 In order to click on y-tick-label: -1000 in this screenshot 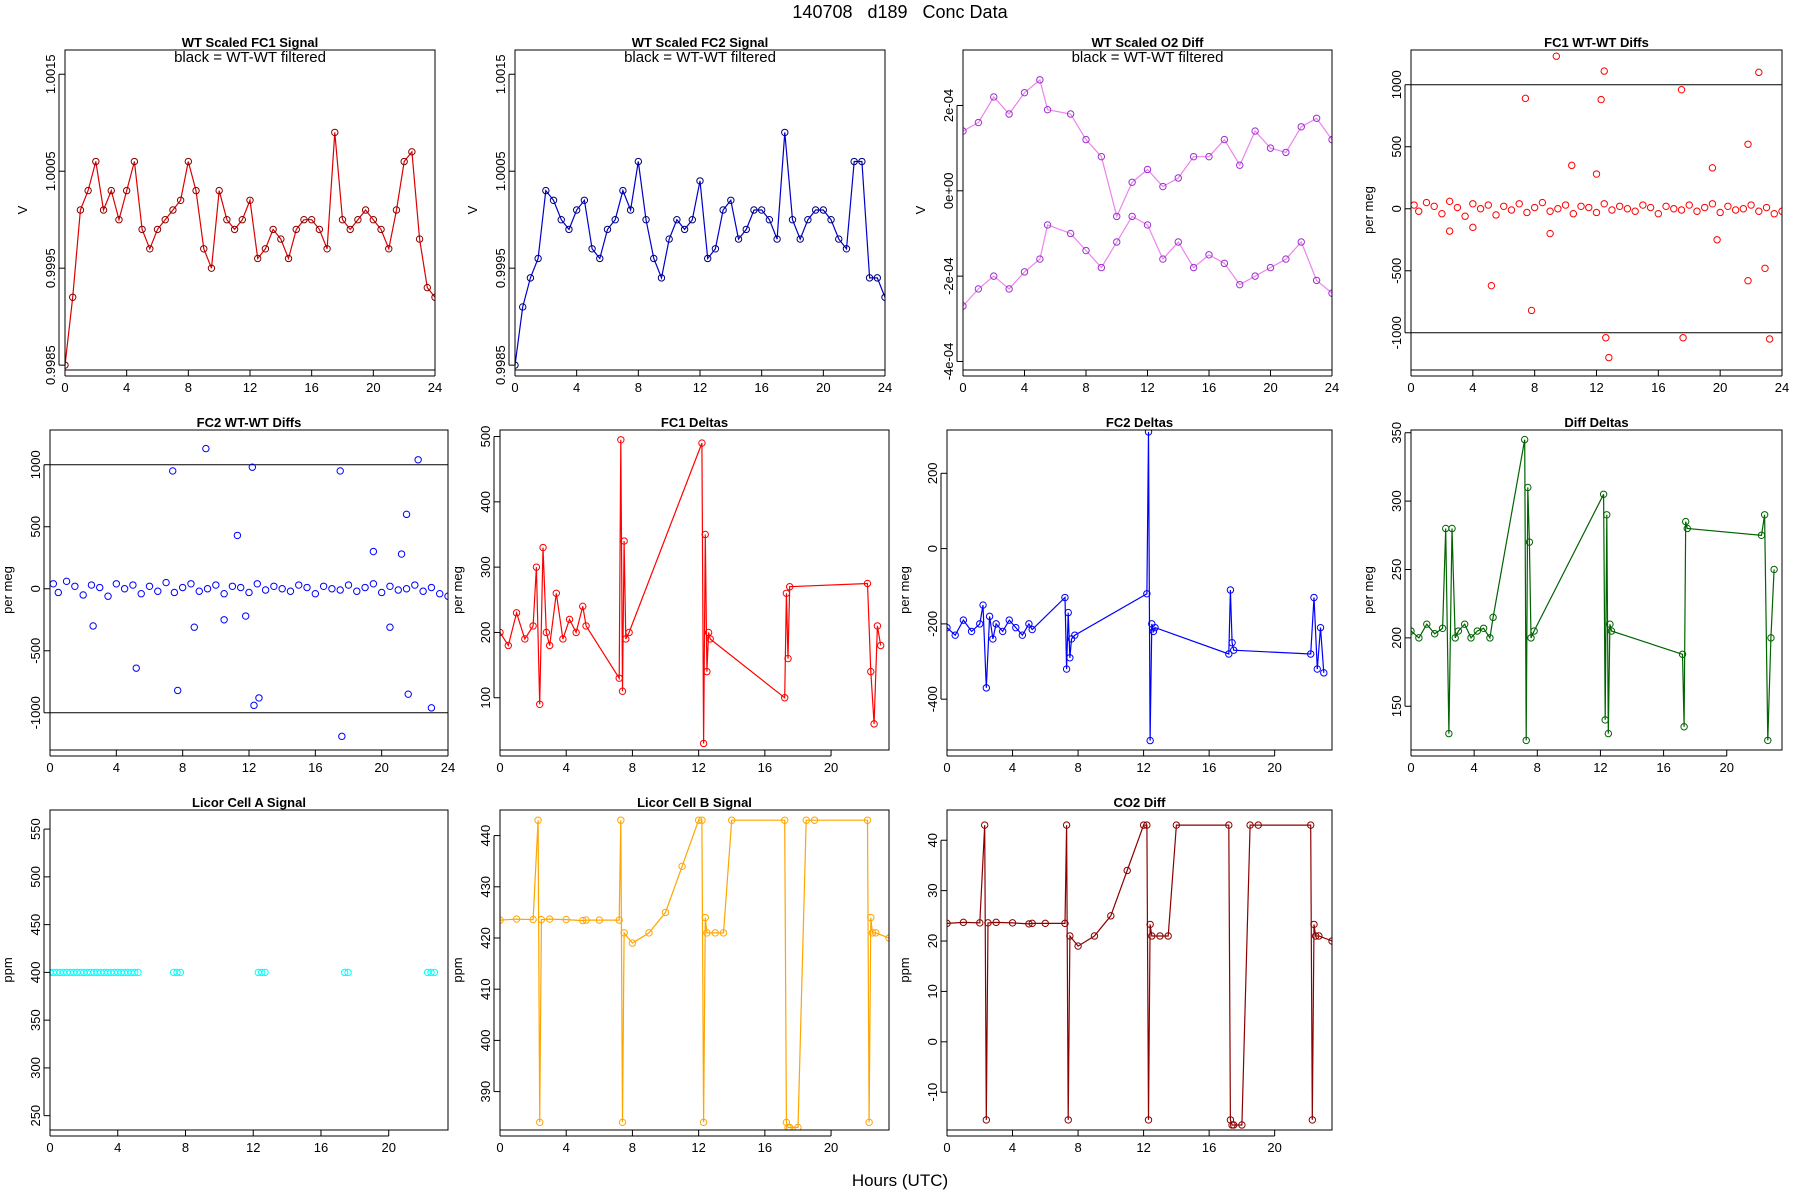, I will do `click(35, 712)`.